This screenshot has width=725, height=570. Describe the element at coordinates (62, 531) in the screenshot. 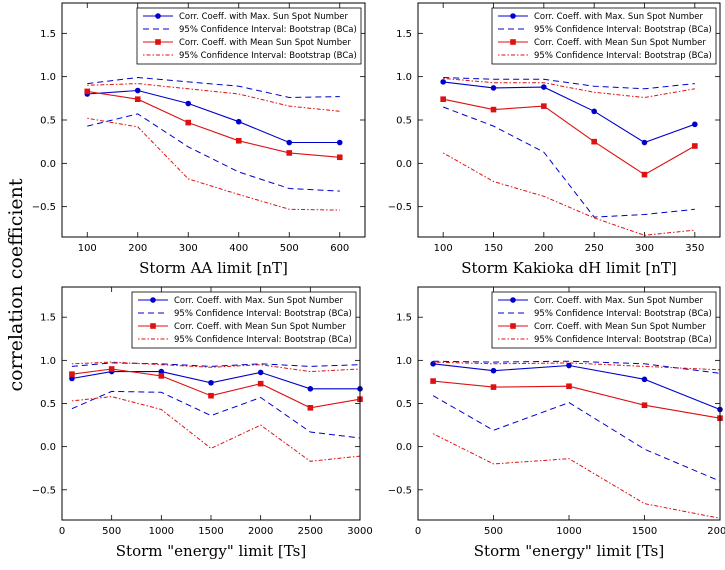

I see `x-tick-label: 0` at that location.